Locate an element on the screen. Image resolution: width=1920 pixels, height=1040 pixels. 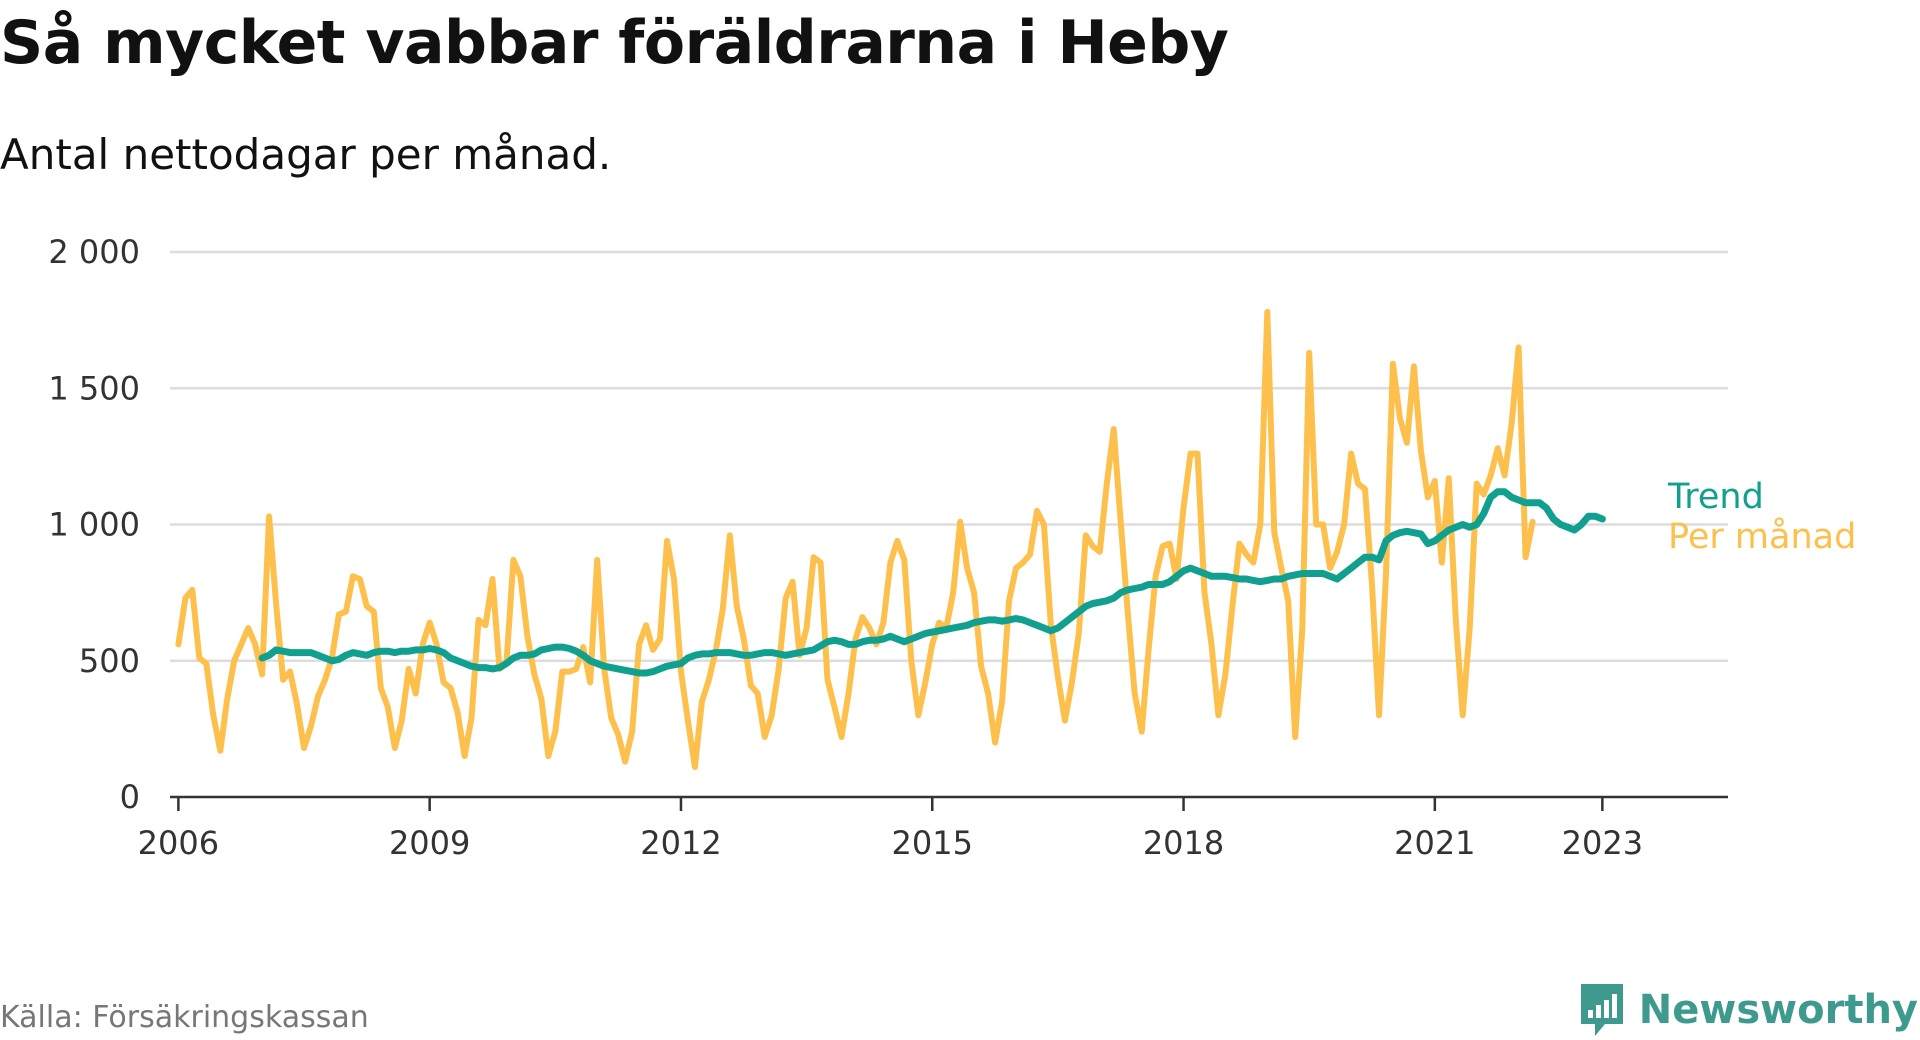
y-tick-label: 500 is located at coordinates (109, 661).